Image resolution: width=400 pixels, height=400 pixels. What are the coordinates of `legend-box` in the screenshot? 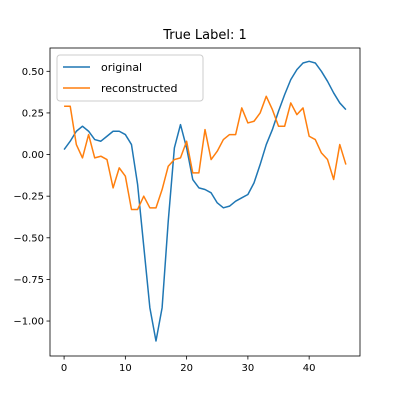 It's located at (130, 78).